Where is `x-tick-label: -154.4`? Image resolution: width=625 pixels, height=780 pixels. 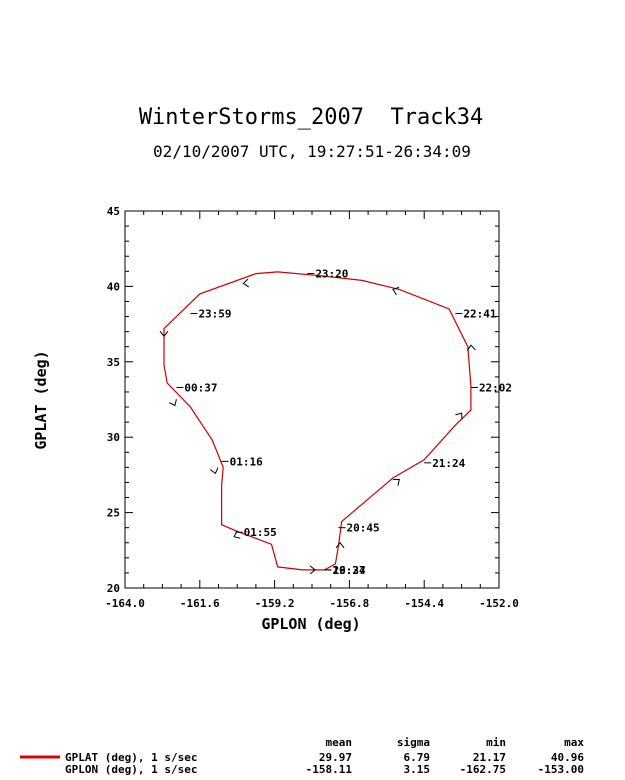
x-tick-label: -154.4 is located at coordinates (424, 603).